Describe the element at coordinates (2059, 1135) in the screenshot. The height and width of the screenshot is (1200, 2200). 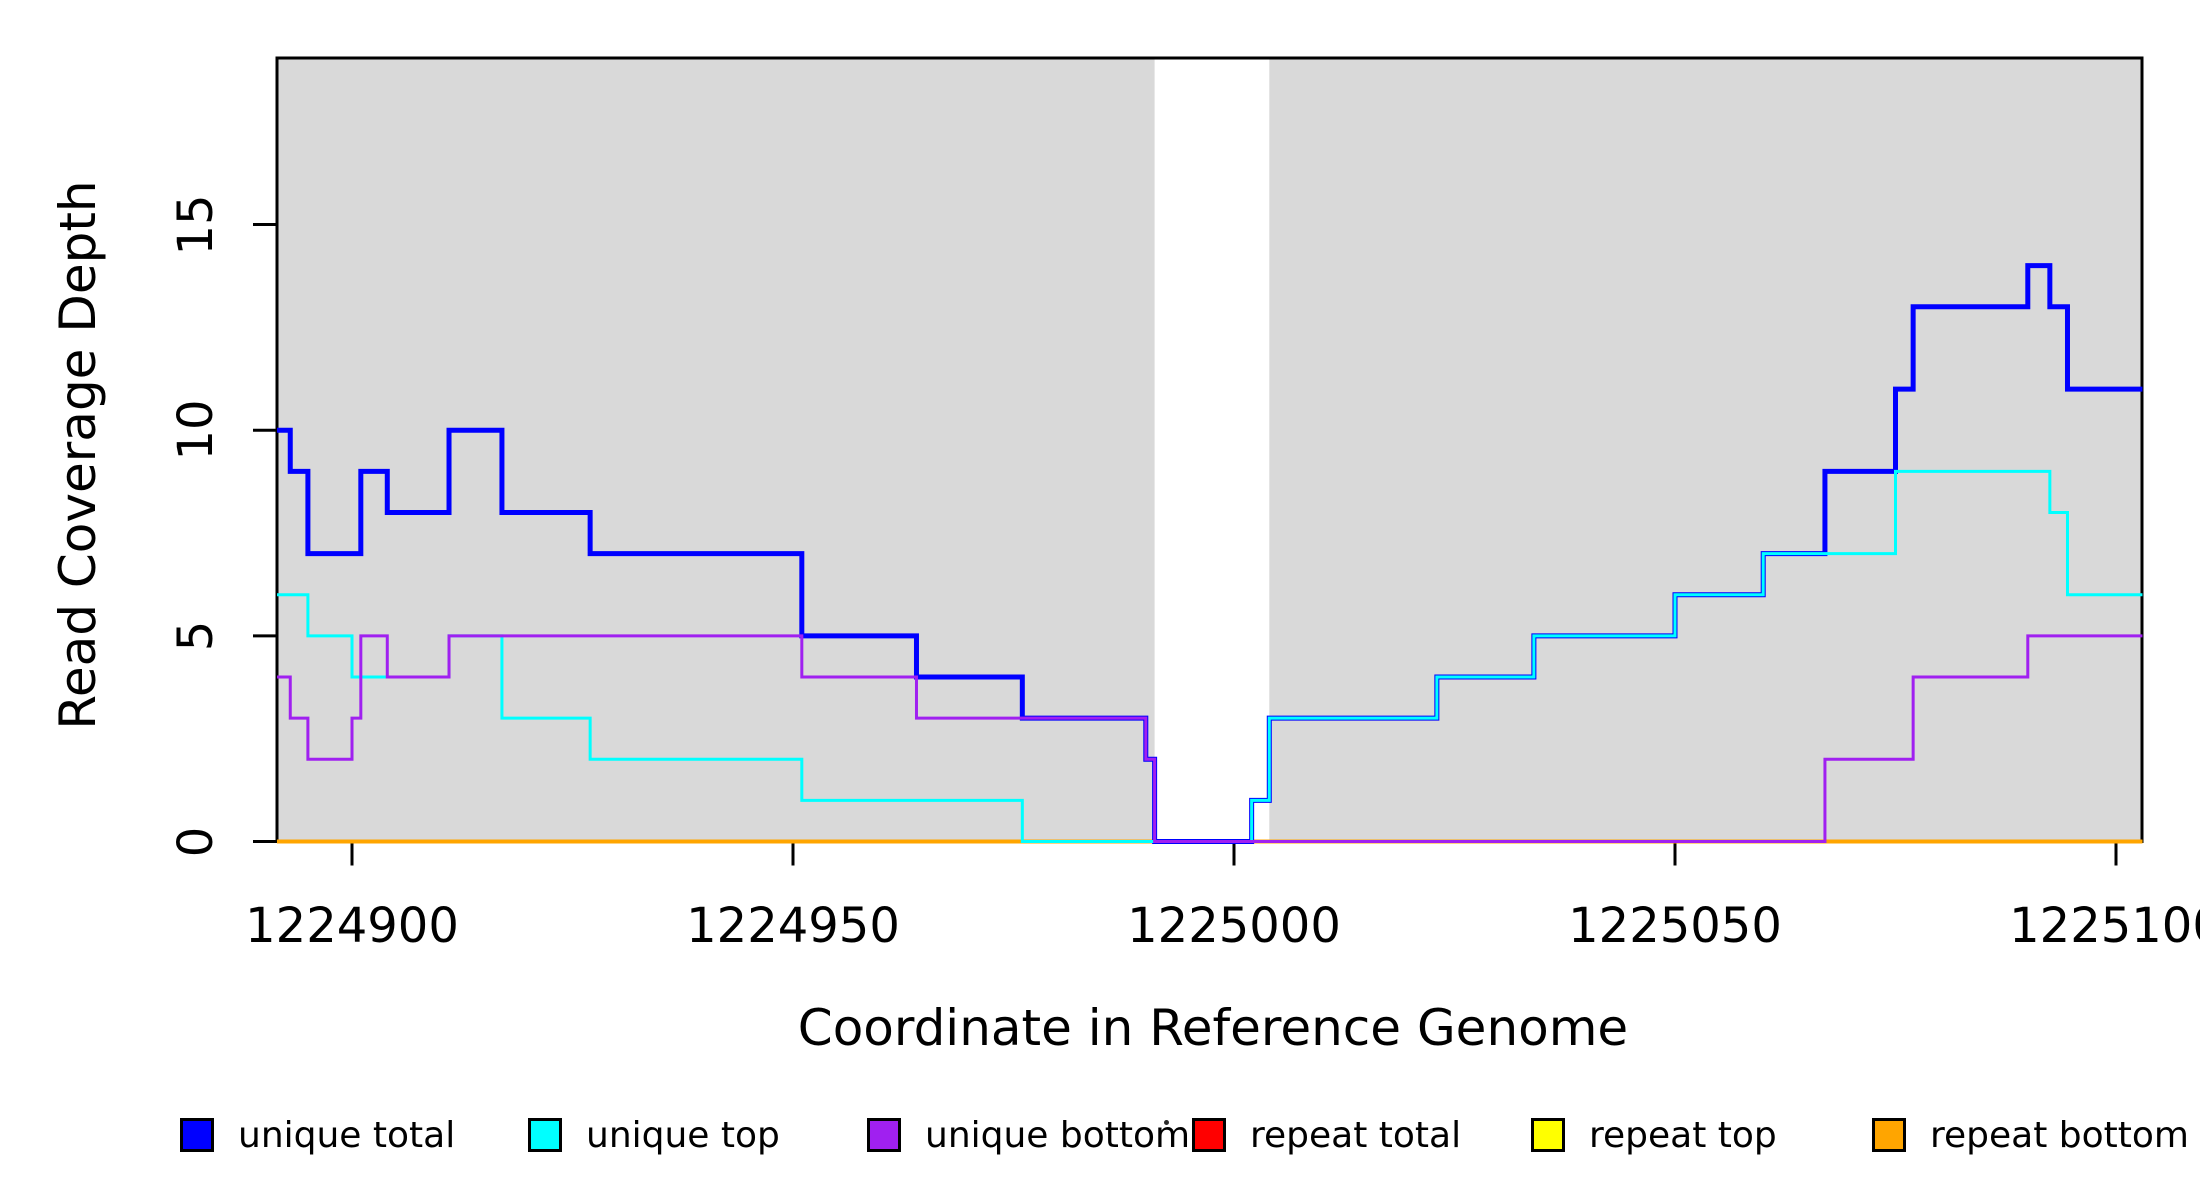
I see `legend-label: repeat bottom` at that location.